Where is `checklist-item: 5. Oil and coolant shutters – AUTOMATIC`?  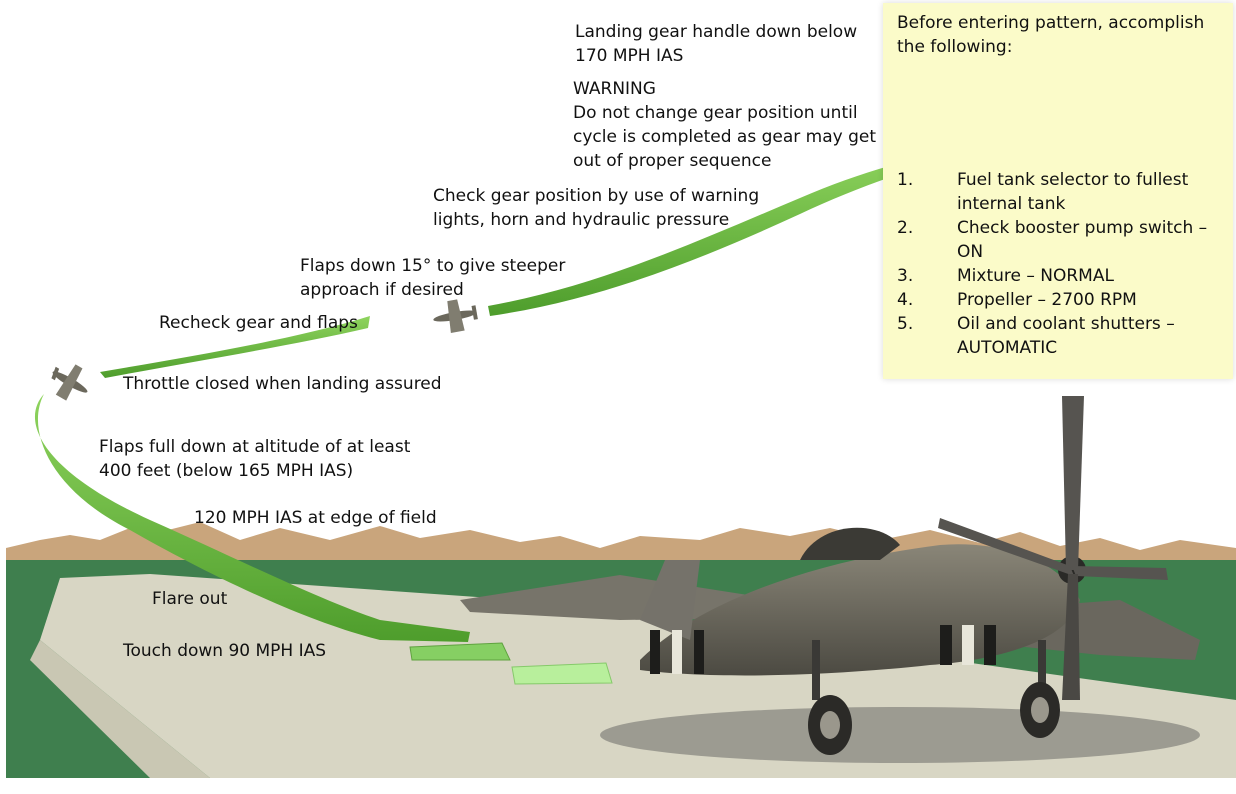 checklist-item: 5. Oil and coolant shutters – AUTOMATIC is located at coordinates (1062, 336).